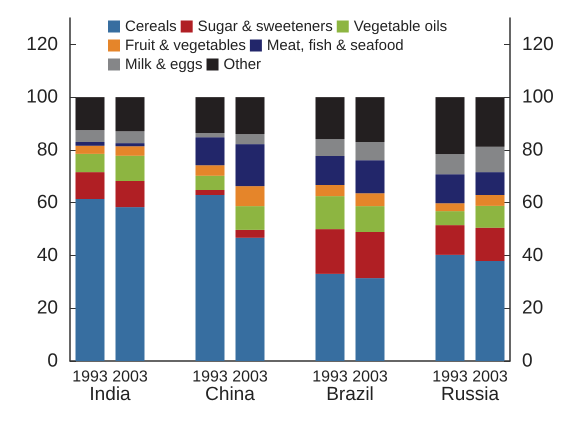  What do you see at coordinates (151, 26) in the screenshot?
I see `legend-label: Cereals` at bounding box center [151, 26].